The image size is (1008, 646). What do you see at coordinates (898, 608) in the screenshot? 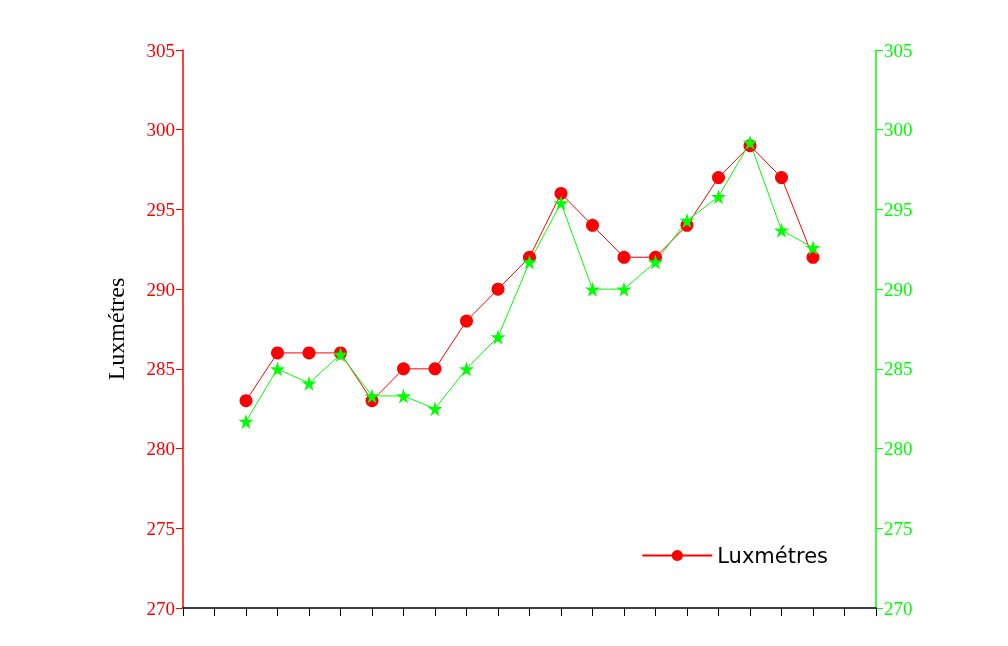
I see `y2-tick-label: 270` at bounding box center [898, 608].